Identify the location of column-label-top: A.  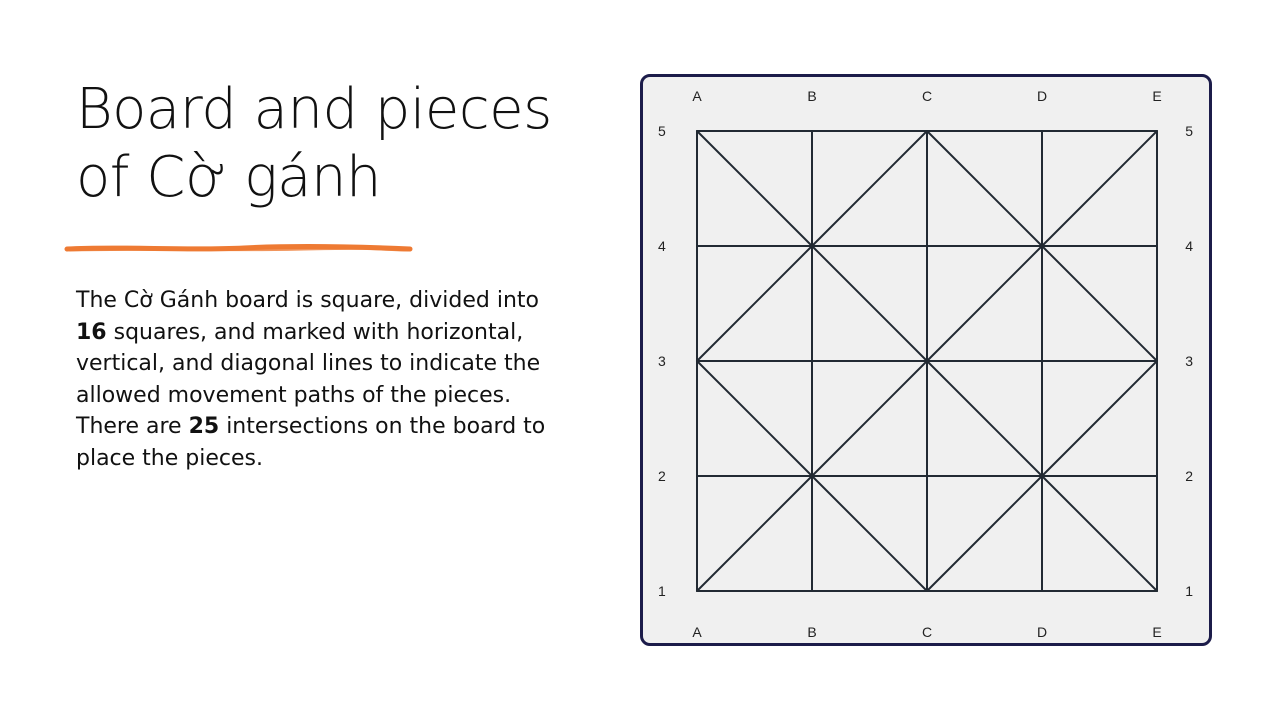
(697, 96).